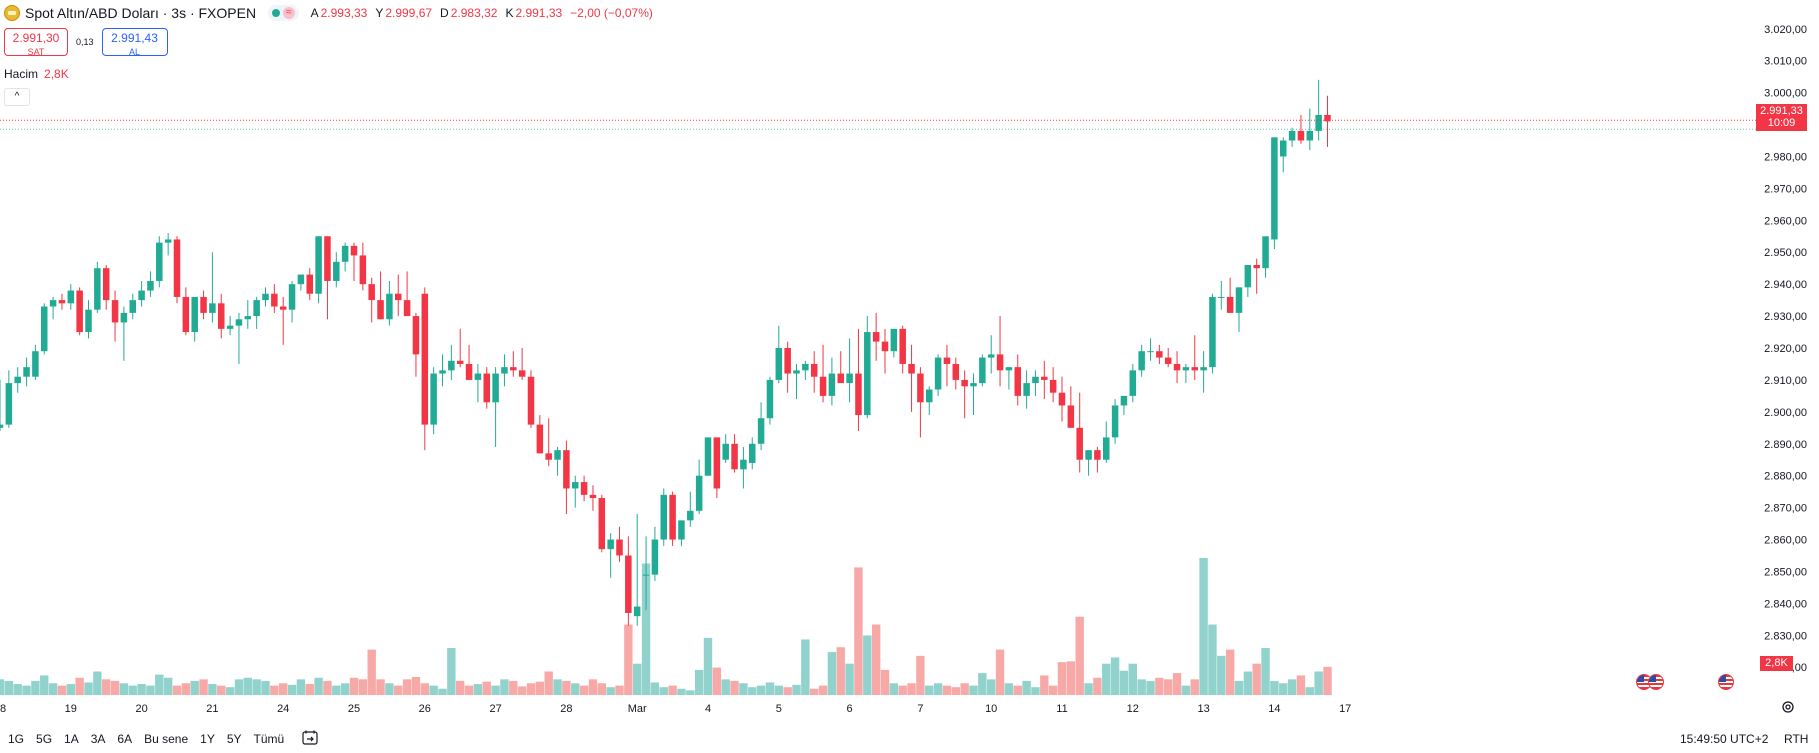 The image size is (1819, 753). I want to click on time-tick-label: Mar, so click(637, 709).